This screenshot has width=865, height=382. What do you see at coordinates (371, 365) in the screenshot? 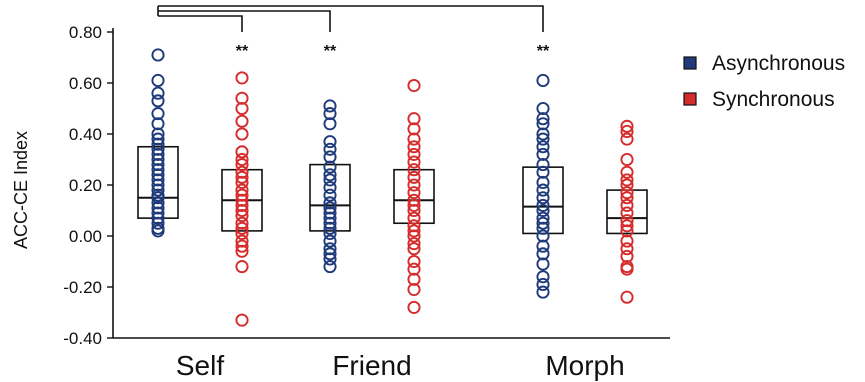
I see `x-tick-label: Friend` at bounding box center [371, 365].